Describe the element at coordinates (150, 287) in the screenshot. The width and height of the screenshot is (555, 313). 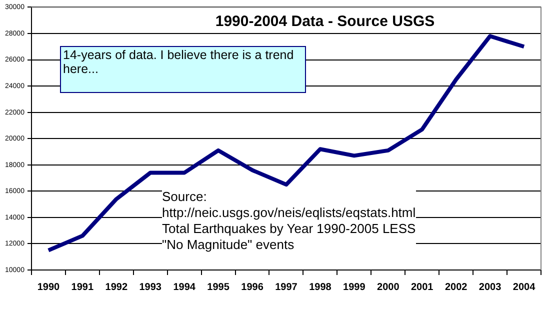
I see `x-tick-label: 1993` at that location.